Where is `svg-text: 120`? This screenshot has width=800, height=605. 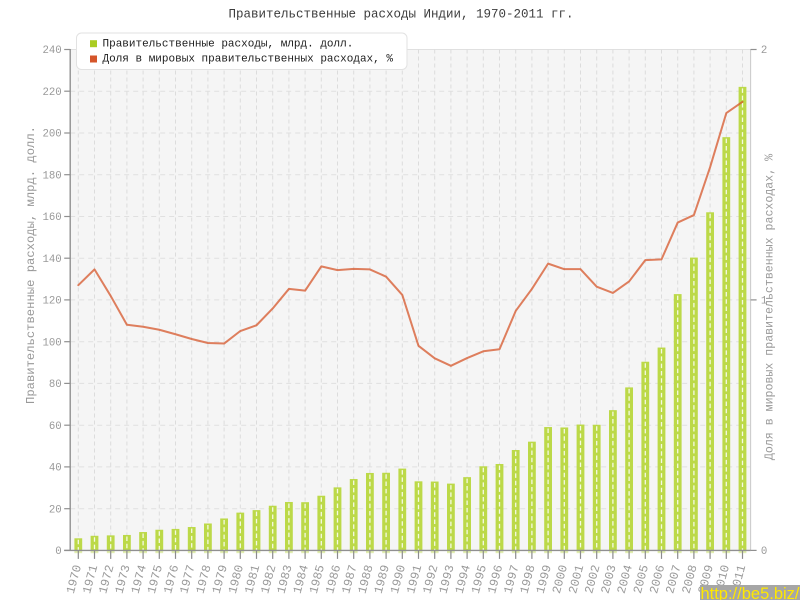
svg-text: 120 is located at coordinates (51, 302).